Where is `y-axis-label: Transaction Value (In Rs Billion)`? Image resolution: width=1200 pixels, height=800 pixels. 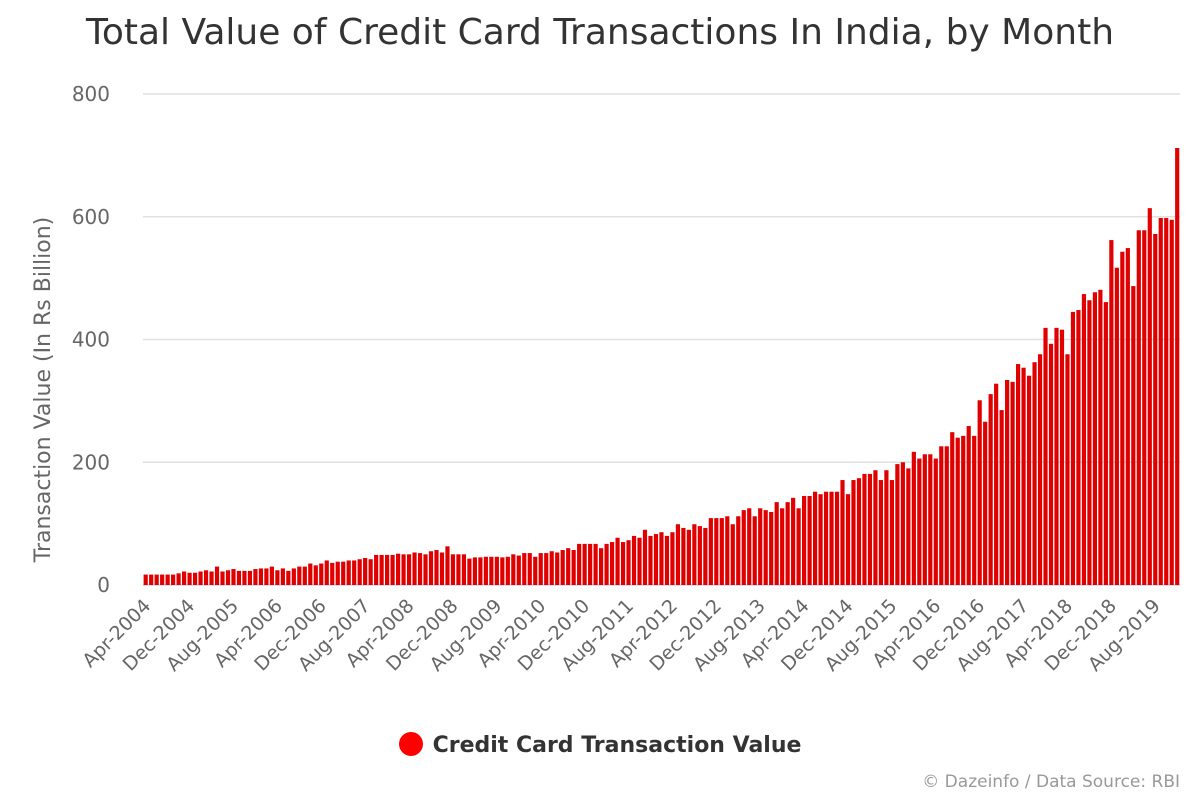
y-axis-label: Transaction Value (In Rs Billion) is located at coordinates (43, 390).